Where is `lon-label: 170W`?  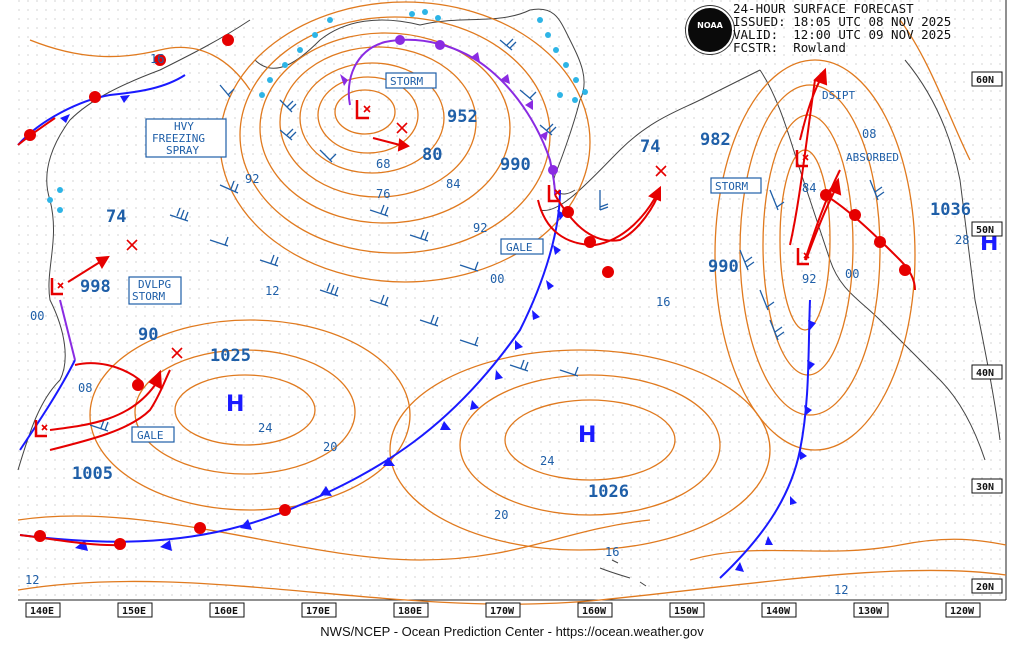 lon-label: 170W is located at coordinates (503, 610).